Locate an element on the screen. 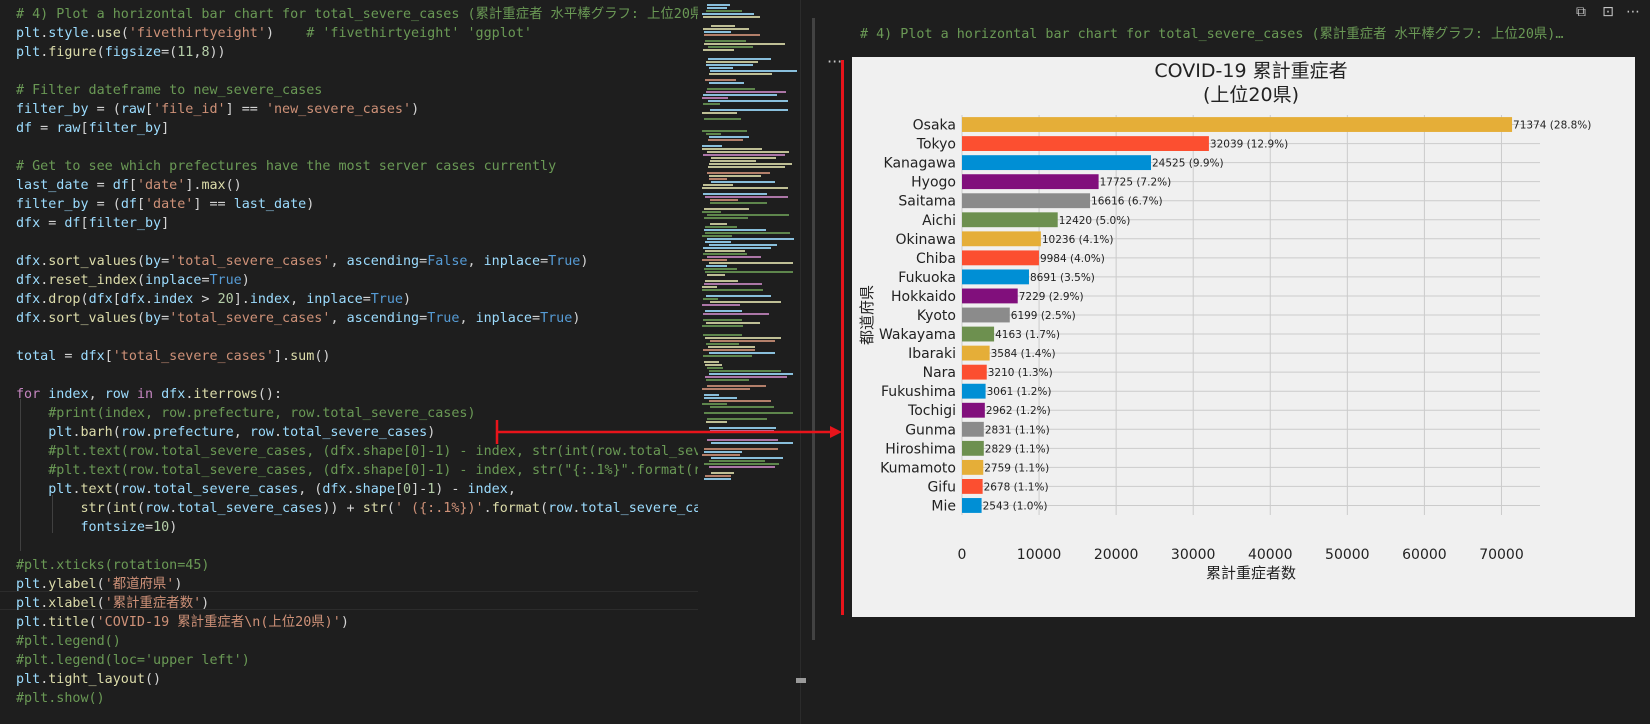  code-line: plt.tight_layout() is located at coordinates (88, 679).